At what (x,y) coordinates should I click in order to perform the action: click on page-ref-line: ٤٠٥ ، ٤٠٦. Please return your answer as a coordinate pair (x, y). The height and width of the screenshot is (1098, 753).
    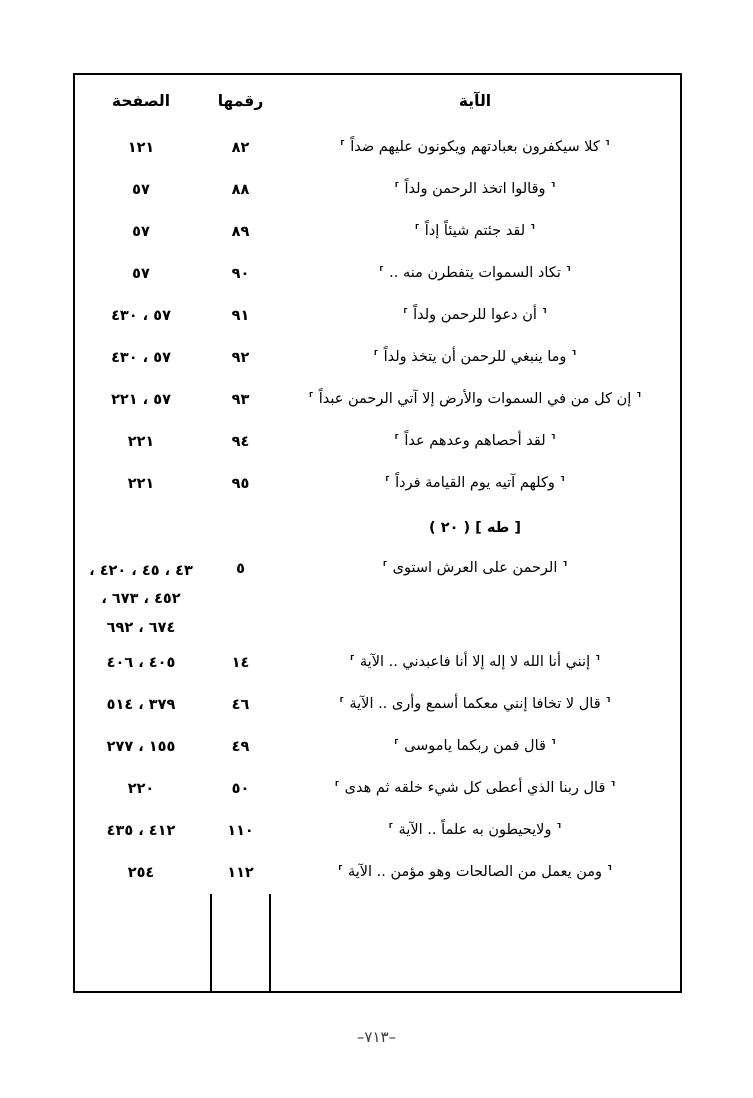
    Looking at the image, I should click on (141, 662).